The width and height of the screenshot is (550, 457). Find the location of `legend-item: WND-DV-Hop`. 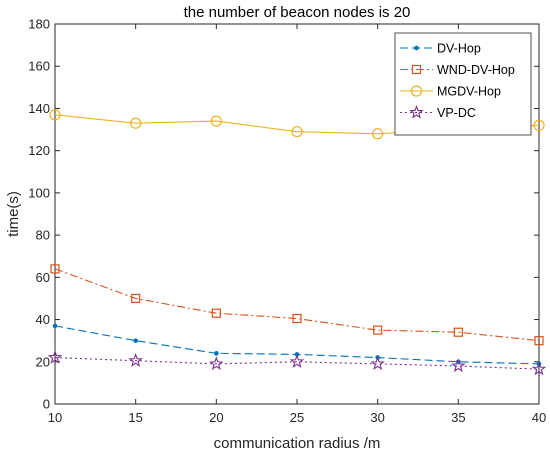

legend-item: WND-DV-Hop is located at coordinates (457, 70).